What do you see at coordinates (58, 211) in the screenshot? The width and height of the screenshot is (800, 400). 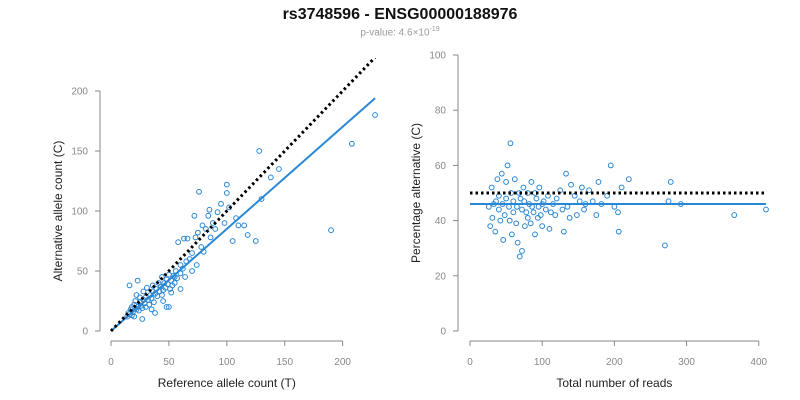 I see `y-axis-label: Alternative allele count (C)` at bounding box center [58, 211].